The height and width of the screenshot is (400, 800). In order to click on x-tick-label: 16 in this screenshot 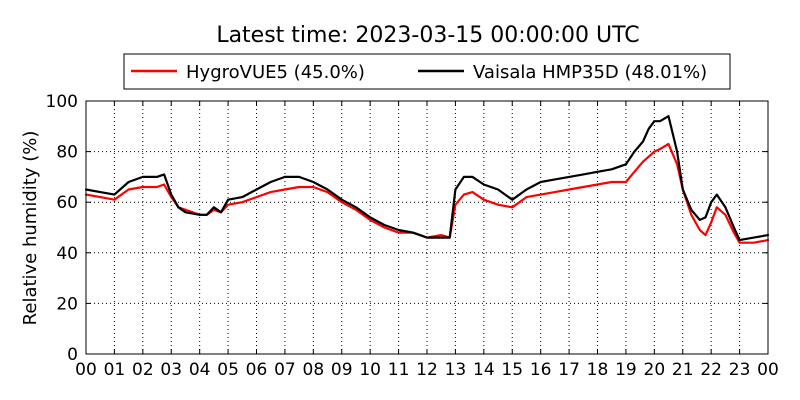, I will do `click(541, 370)`.